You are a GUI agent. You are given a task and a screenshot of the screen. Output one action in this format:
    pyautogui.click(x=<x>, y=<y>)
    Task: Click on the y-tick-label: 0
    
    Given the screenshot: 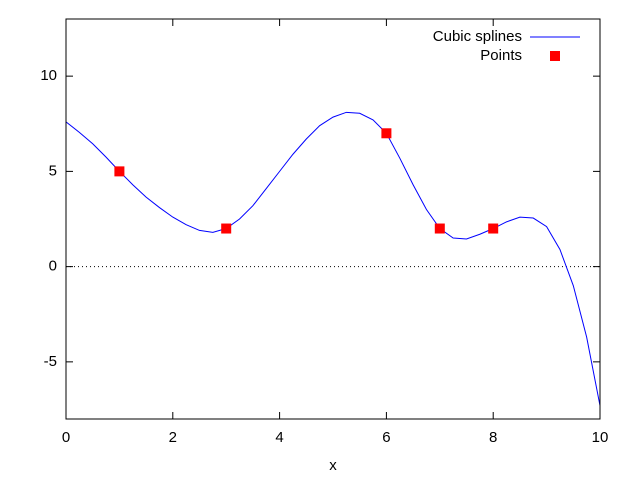 What is the action you would take?
    pyautogui.click(x=53, y=266)
    